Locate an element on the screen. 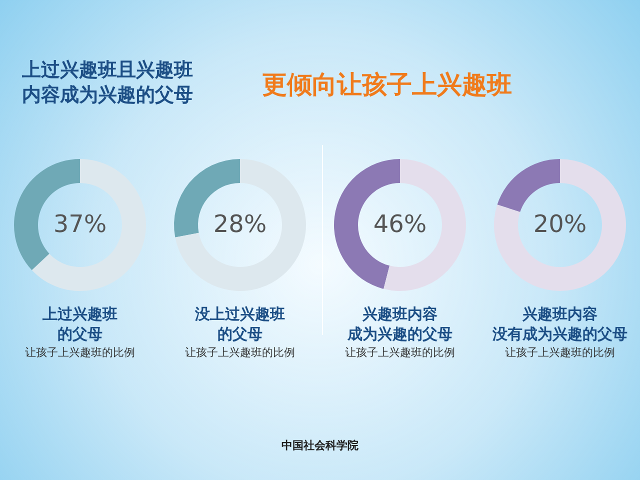 This screenshot has width=640, height=480. text: 上过兴趣班且兴趣班内容成为兴趣的父母 is located at coordinates (107, 83).